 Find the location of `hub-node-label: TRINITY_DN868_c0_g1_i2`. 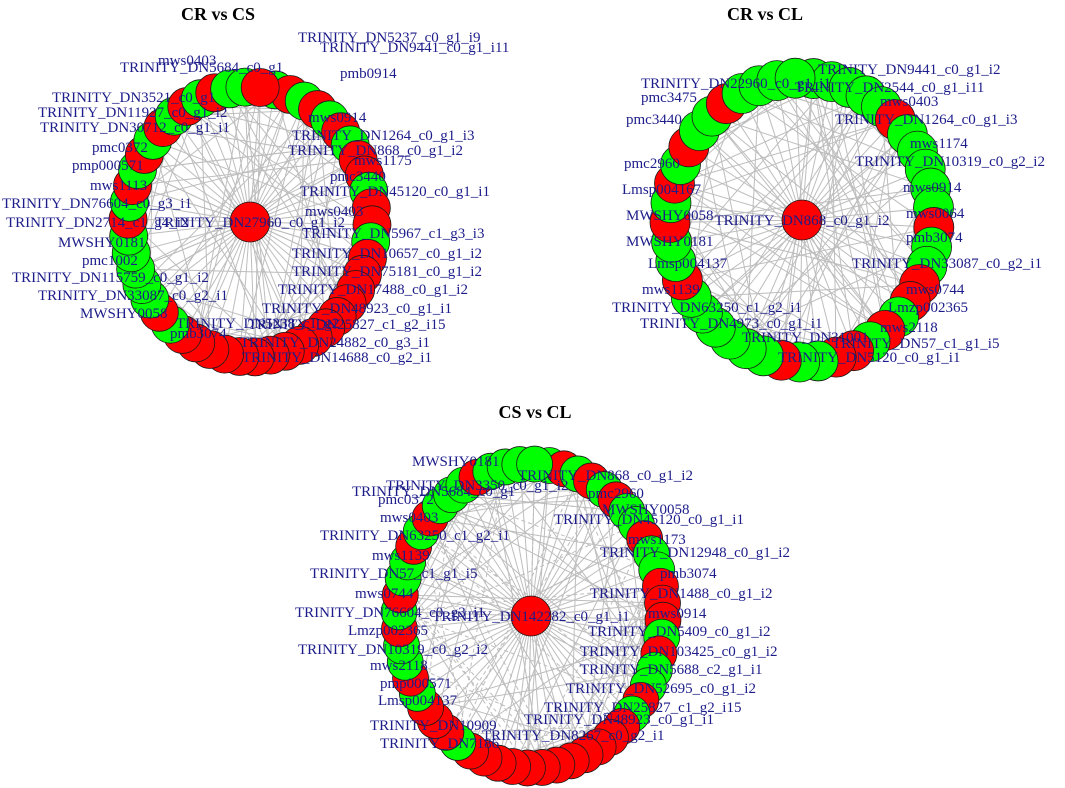

hub-node-label: TRINITY_DN868_c0_g1_i2 is located at coordinates (802, 221).